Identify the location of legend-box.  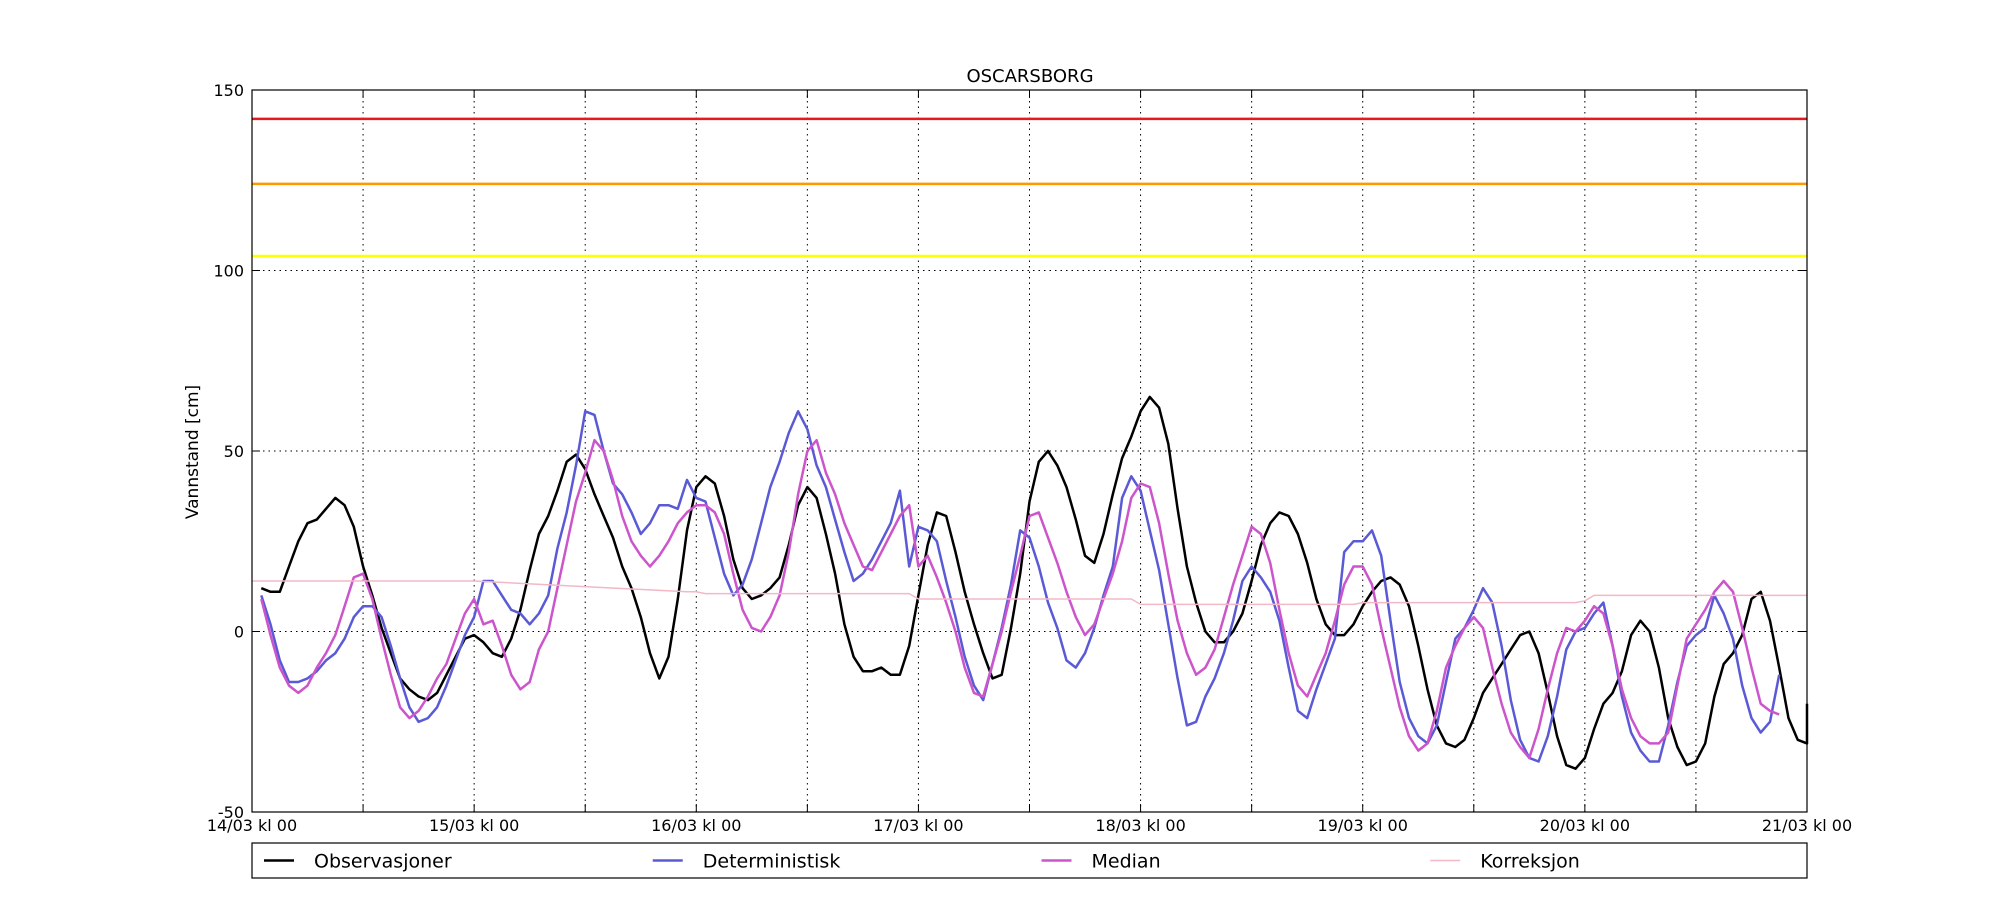
(1029, 860).